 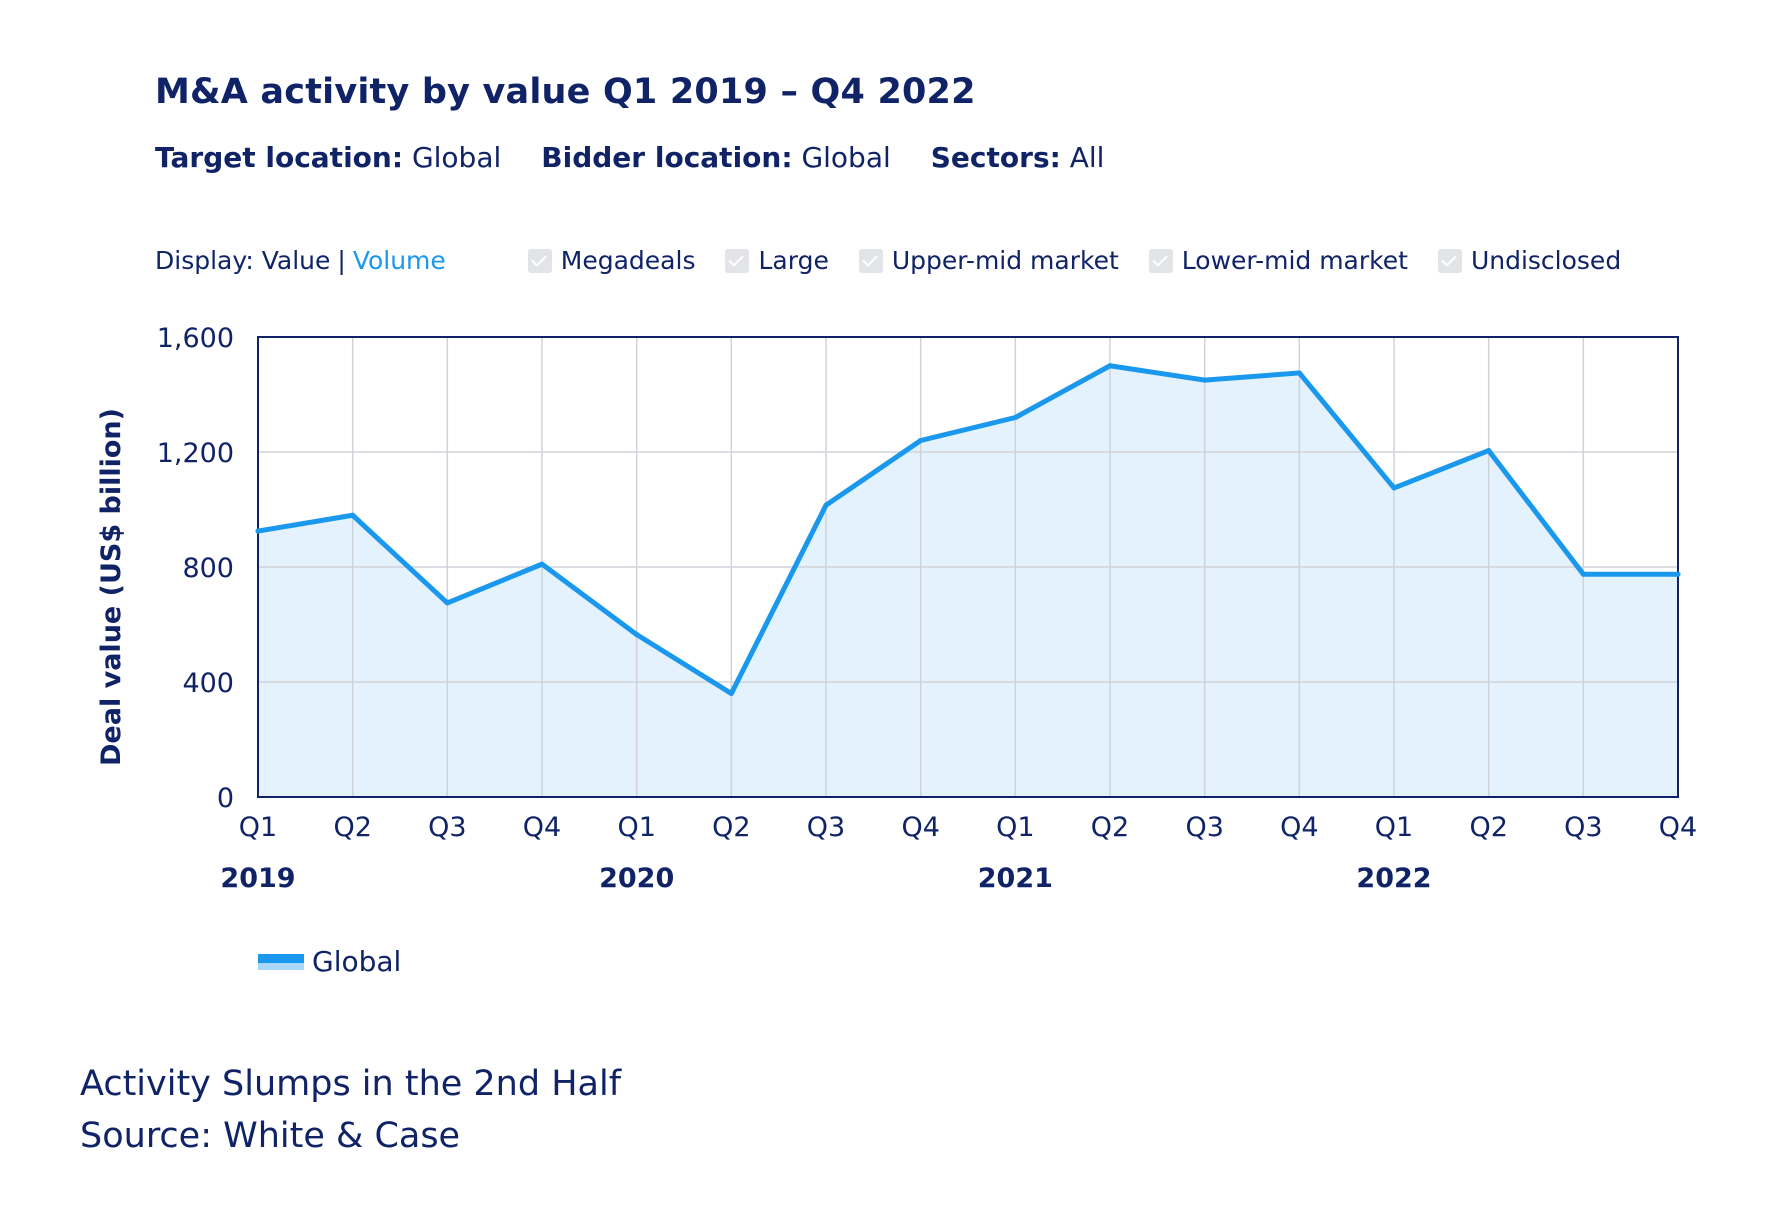 I want to click on y-tick-label: 0, so click(x=225, y=798).